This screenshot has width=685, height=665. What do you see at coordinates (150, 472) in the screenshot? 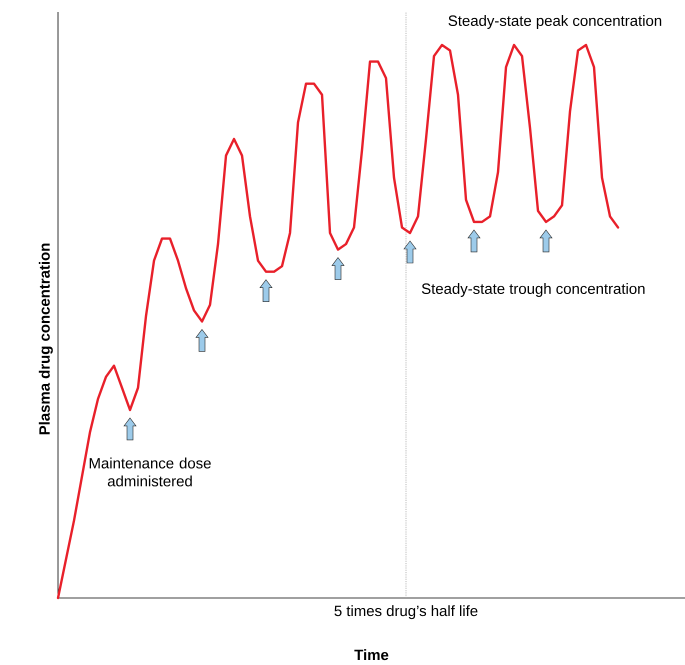
I see `annotation: Maintenance dose administered` at bounding box center [150, 472].